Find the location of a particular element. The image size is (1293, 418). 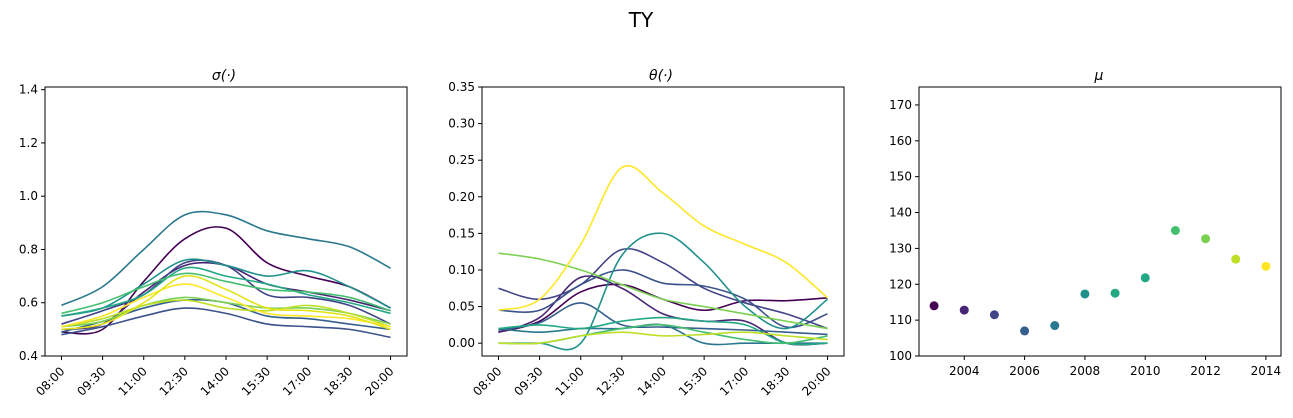

theta-ytick-label: 0.35 is located at coordinates (461, 87).